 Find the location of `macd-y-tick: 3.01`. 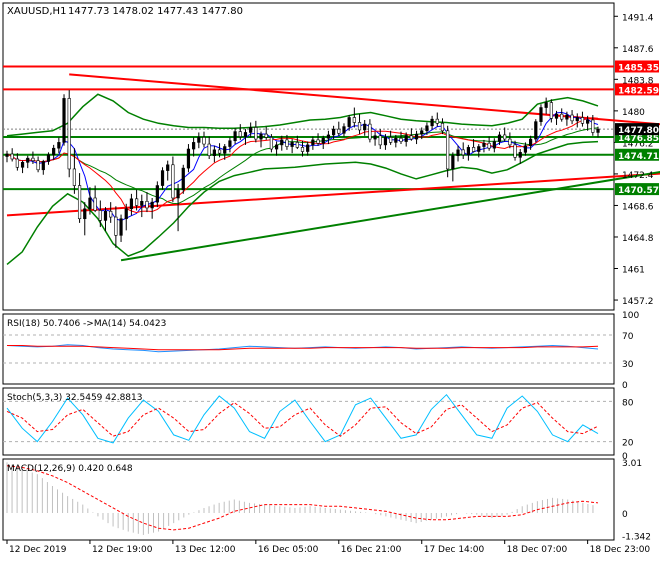

macd-y-tick: 3.01 is located at coordinates (632, 464).